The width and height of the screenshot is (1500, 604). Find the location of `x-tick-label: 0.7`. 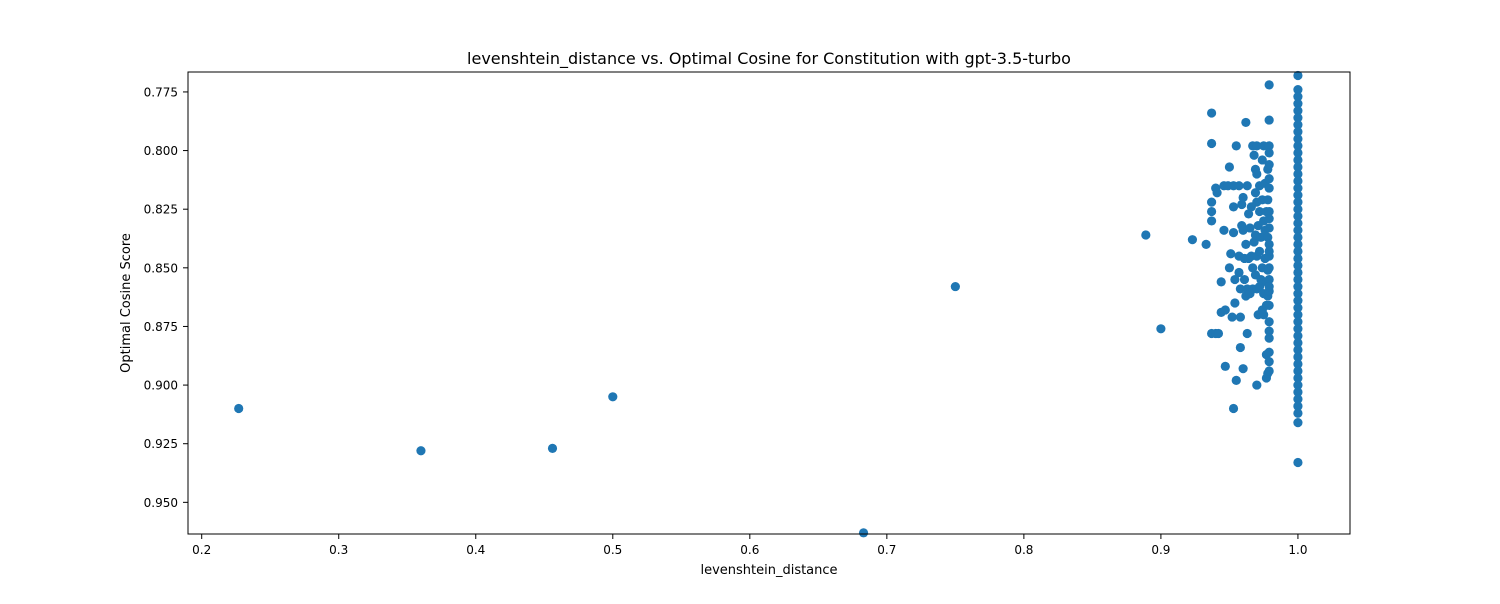

x-tick-label: 0.7 is located at coordinates (886, 550).